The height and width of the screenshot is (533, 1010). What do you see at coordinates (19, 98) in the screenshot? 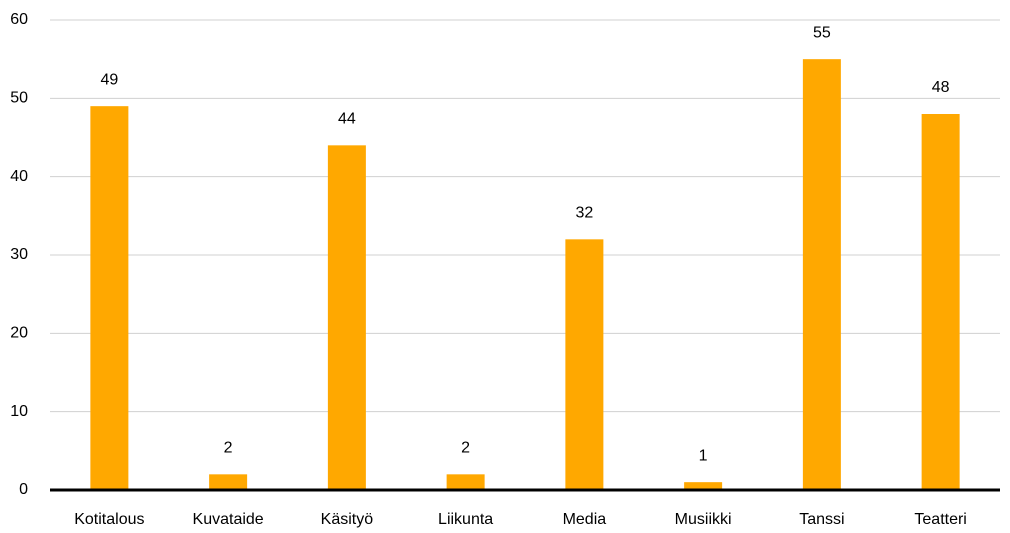
I see `y-tick-label: 50` at bounding box center [19, 98].